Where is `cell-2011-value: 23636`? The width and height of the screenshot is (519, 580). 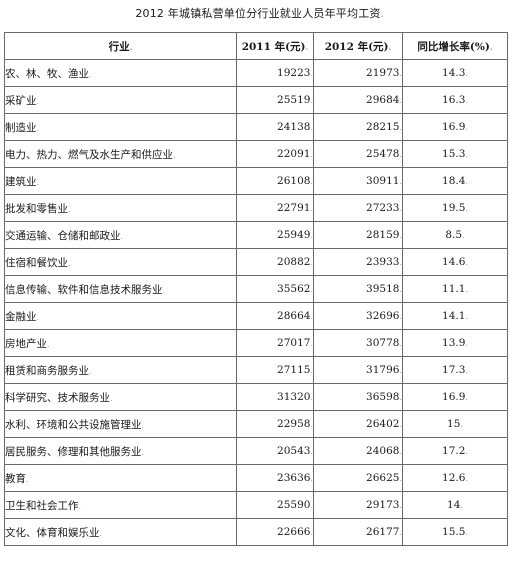 cell-2011-value: 23636 is located at coordinates (294, 478).